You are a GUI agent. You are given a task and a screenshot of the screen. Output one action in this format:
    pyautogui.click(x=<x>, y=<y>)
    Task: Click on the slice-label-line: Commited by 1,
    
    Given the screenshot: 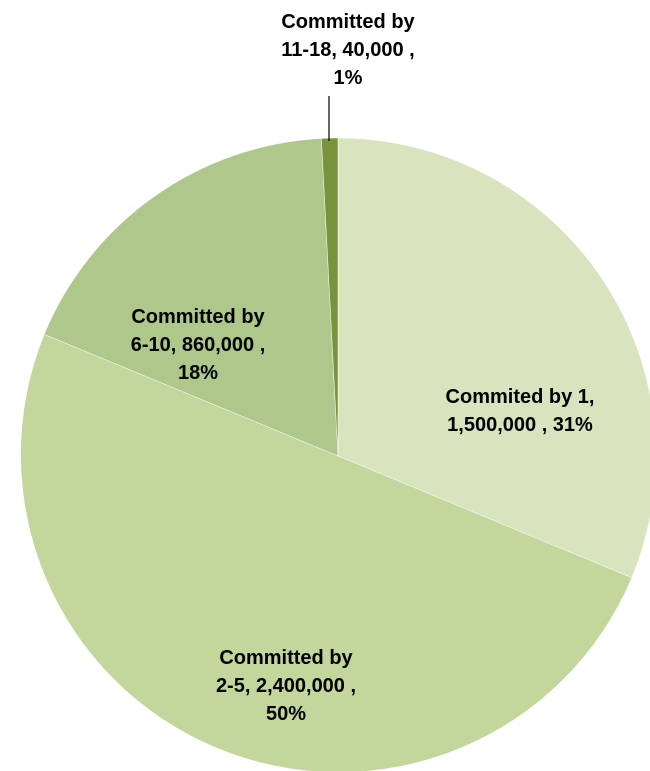 What is the action you would take?
    pyautogui.click(x=520, y=397)
    